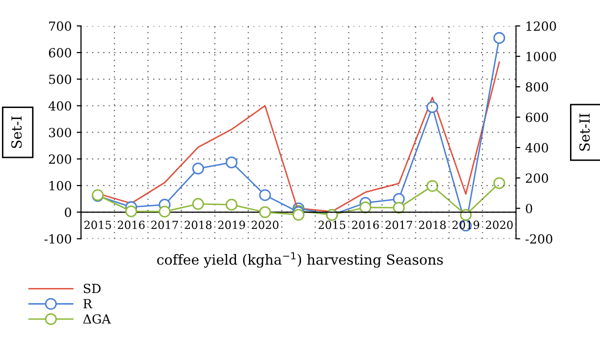 The width and height of the screenshot is (600, 346). Describe the element at coordinates (539, 239) in the screenshot. I see `y2-tick-label: -200` at that location.